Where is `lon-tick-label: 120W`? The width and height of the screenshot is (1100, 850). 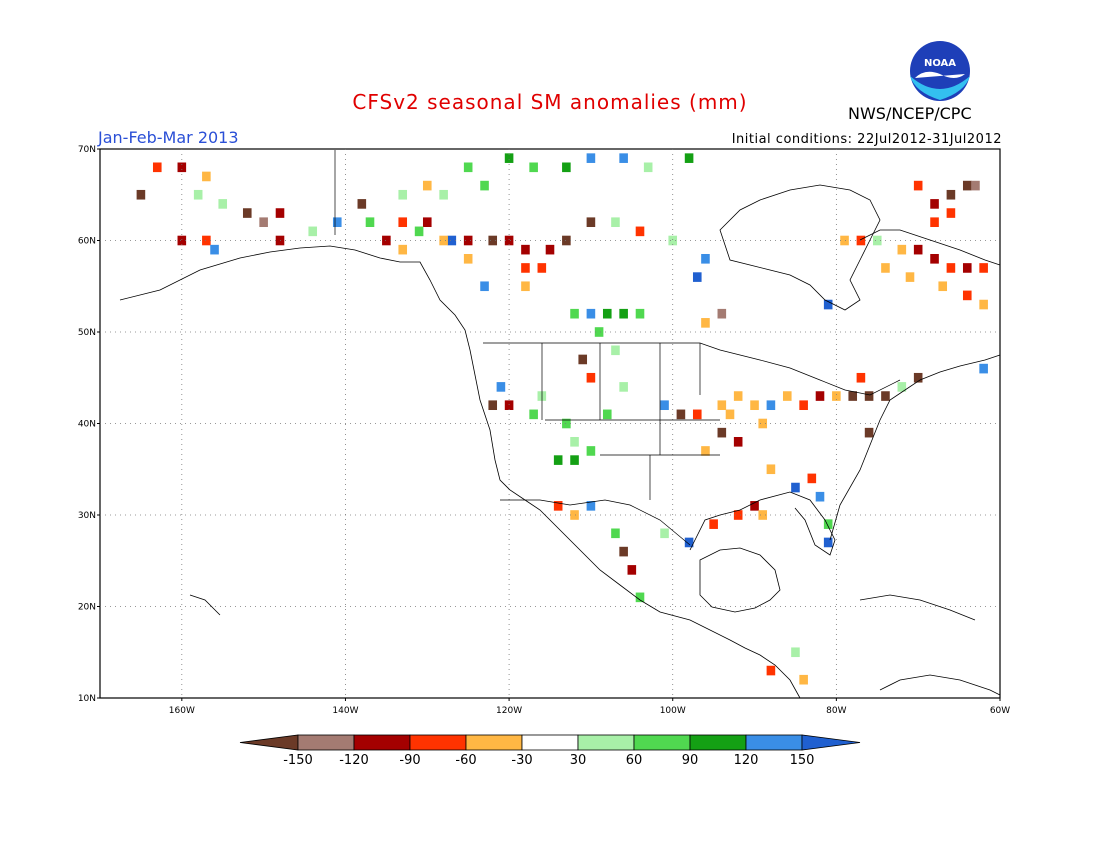
lon-tick-label: 120W is located at coordinates (509, 711).